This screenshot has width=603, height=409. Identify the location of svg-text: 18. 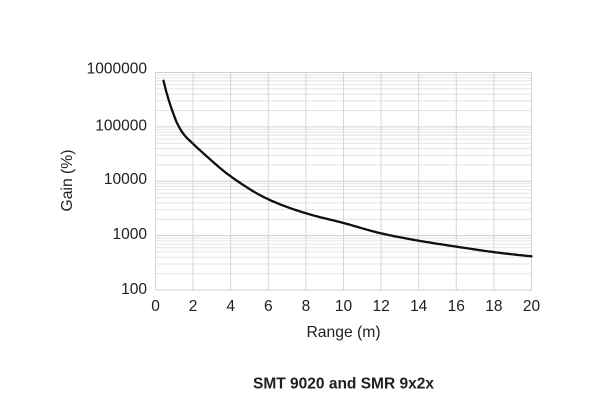
(493, 306).